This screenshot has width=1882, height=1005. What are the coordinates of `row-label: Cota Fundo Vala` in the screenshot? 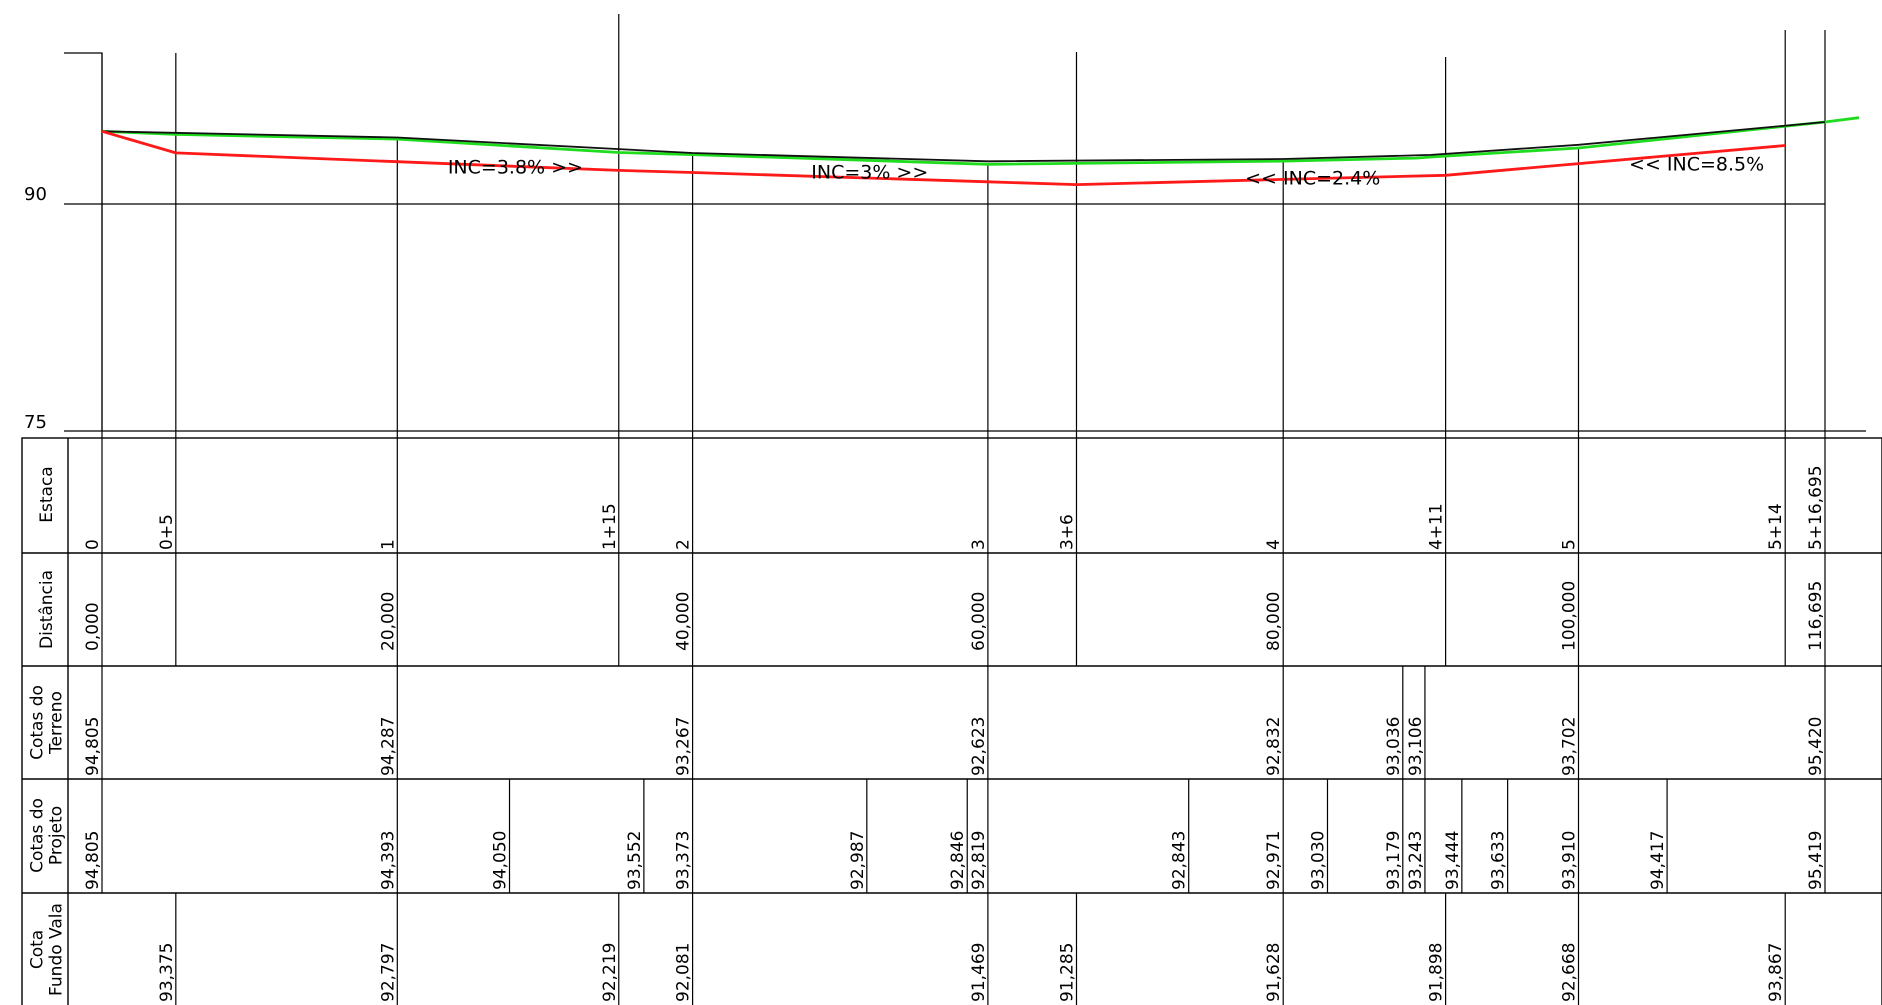 It's located at (47, 949).